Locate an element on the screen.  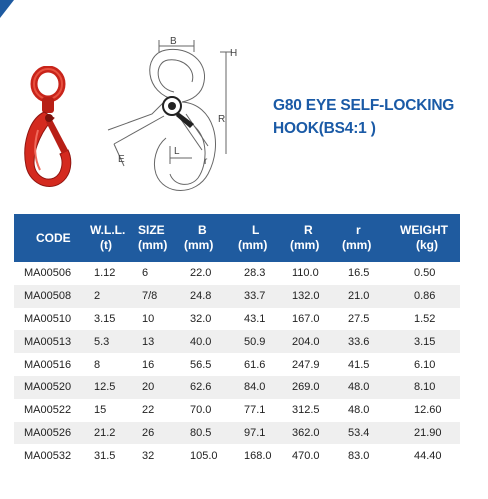
table-row: MA00508 2 7/8 24.8 33.7 132.0 21.0 0.86 is located at coordinates (237, 296).